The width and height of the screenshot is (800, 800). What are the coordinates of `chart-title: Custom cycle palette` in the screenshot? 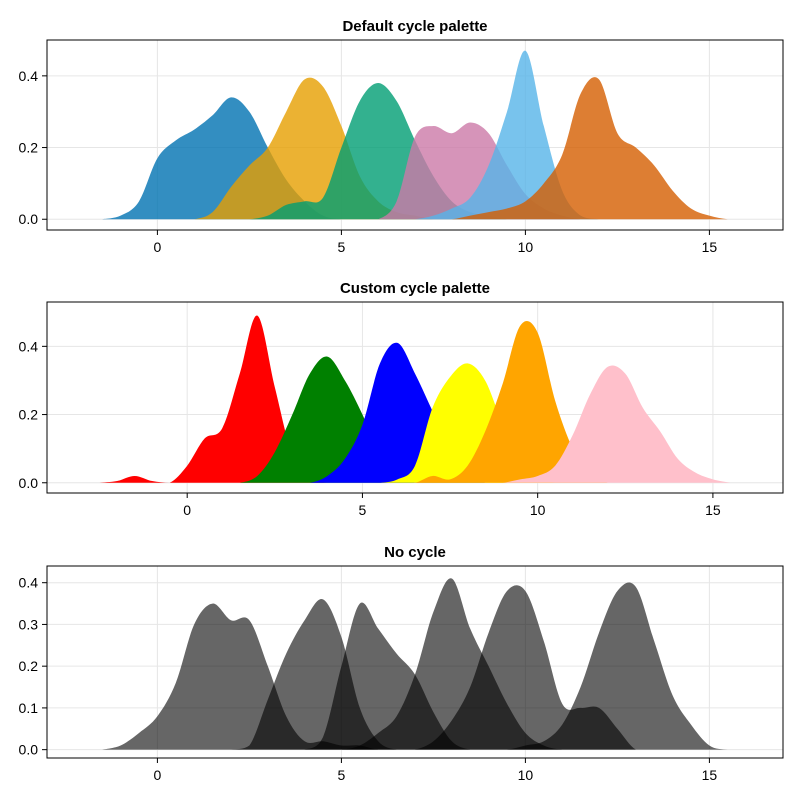 It's located at (415, 288).